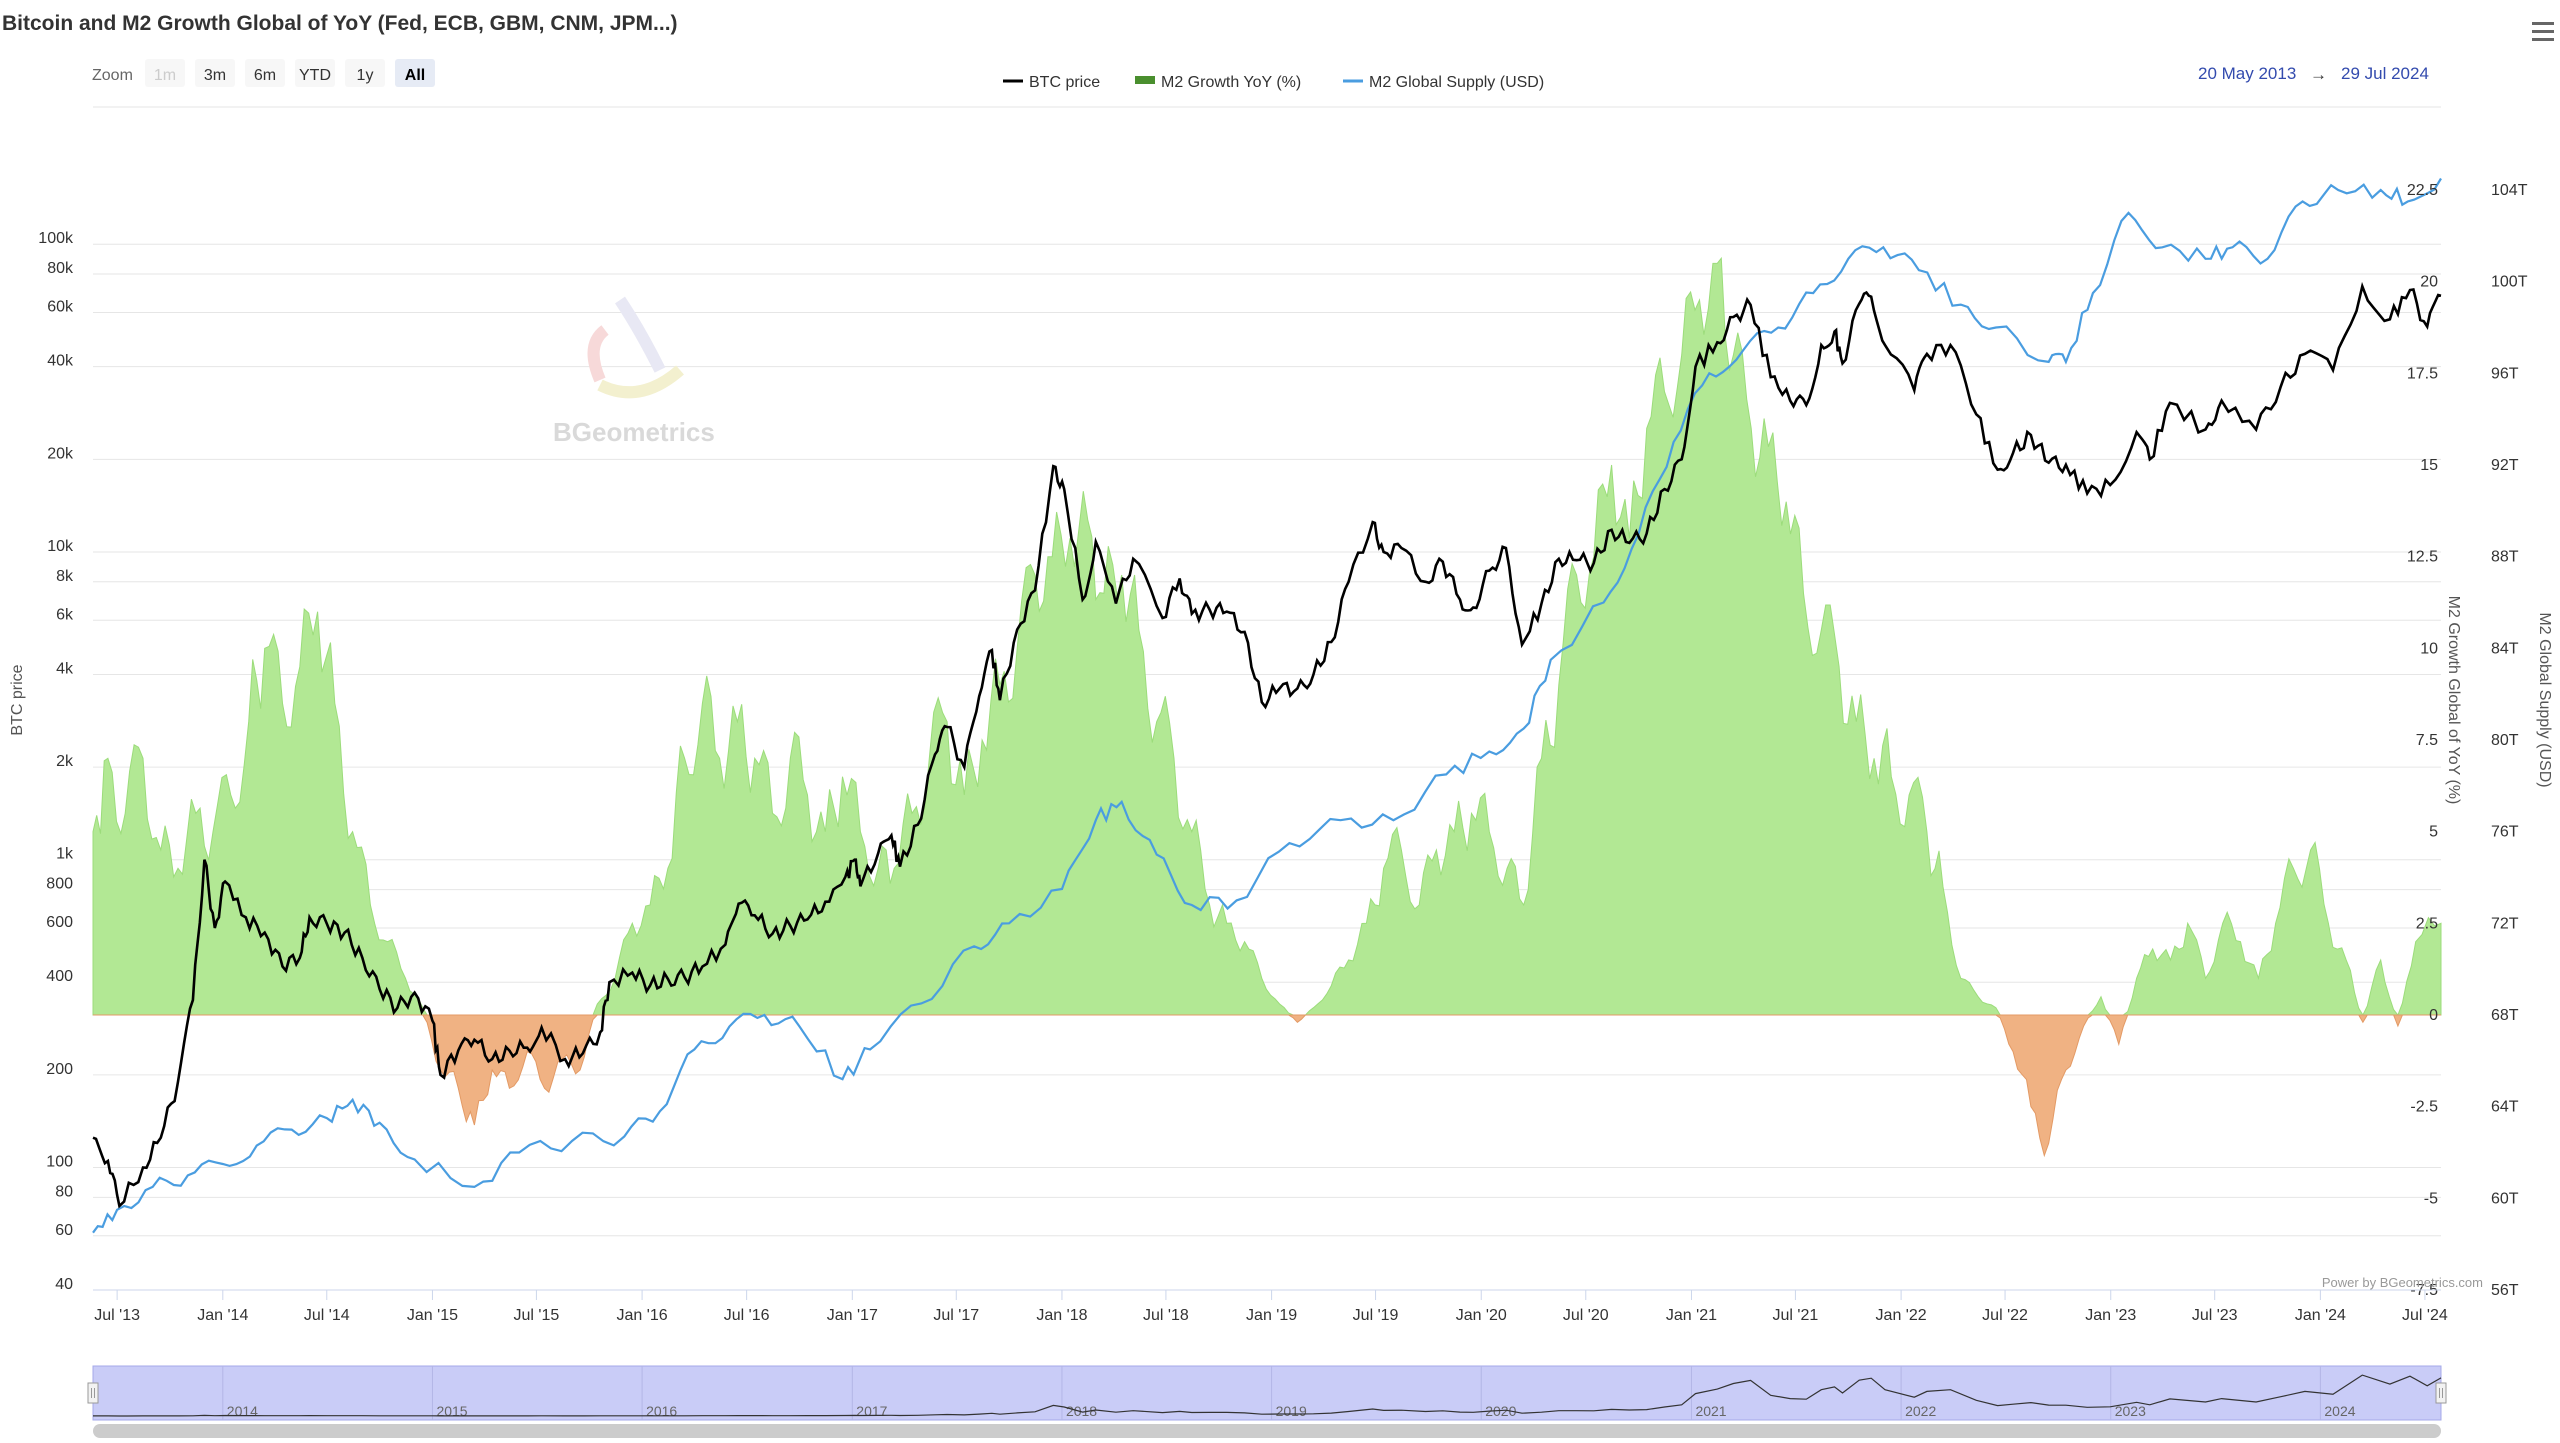 Image resolution: width=2560 pixels, height=1443 pixels. I want to click on zoom-button-all: All, so click(415, 73).